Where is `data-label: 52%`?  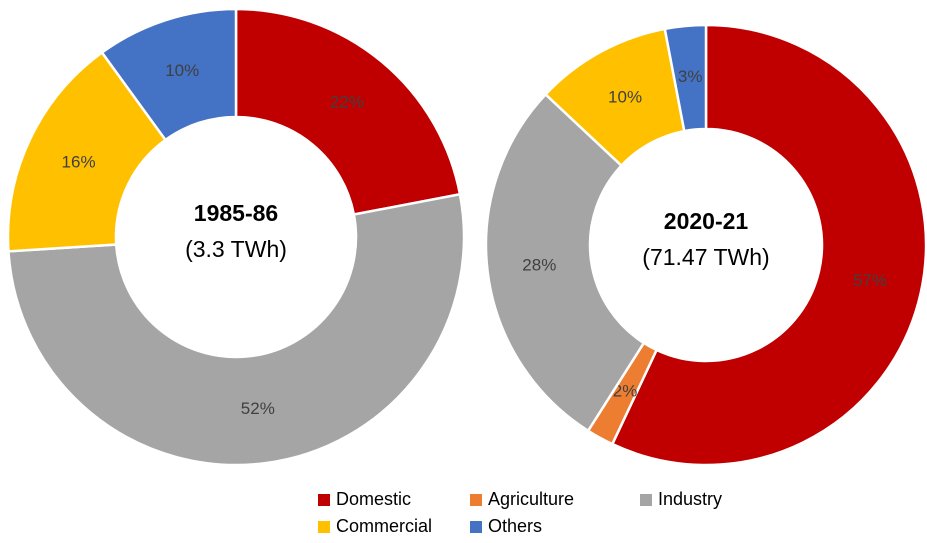 data-label: 52% is located at coordinates (258, 408).